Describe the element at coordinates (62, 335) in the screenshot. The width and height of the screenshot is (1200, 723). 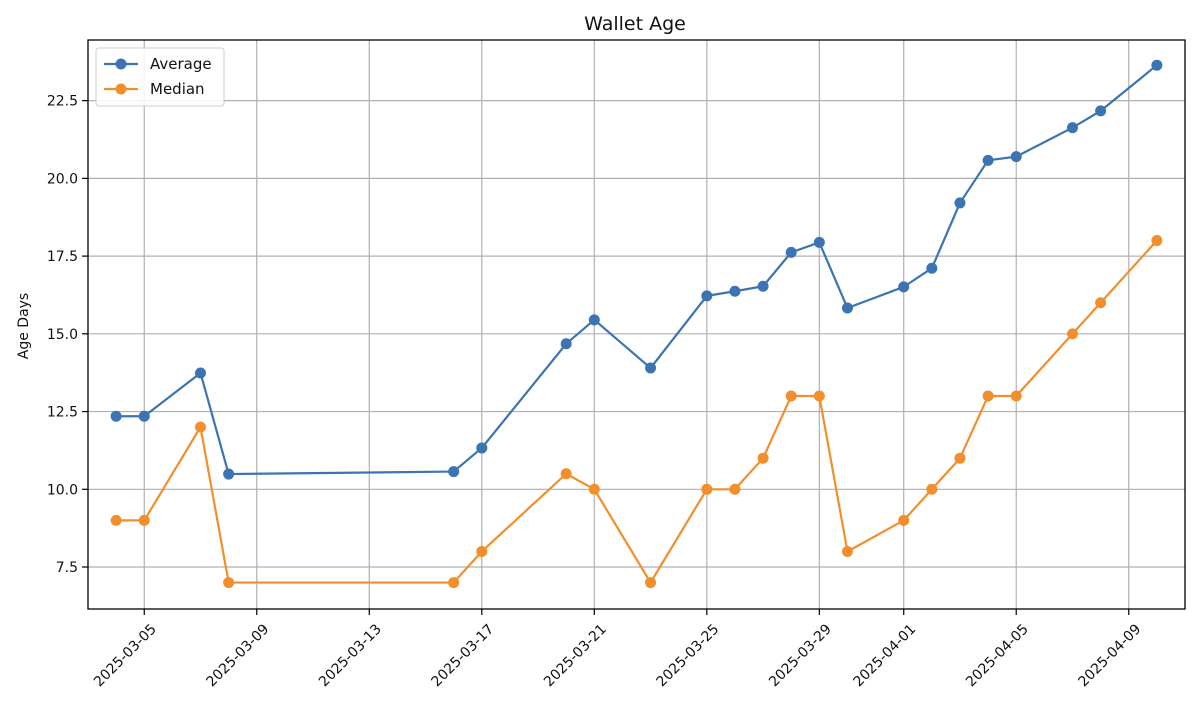
I see `y-tick-label: 15.0` at that location.